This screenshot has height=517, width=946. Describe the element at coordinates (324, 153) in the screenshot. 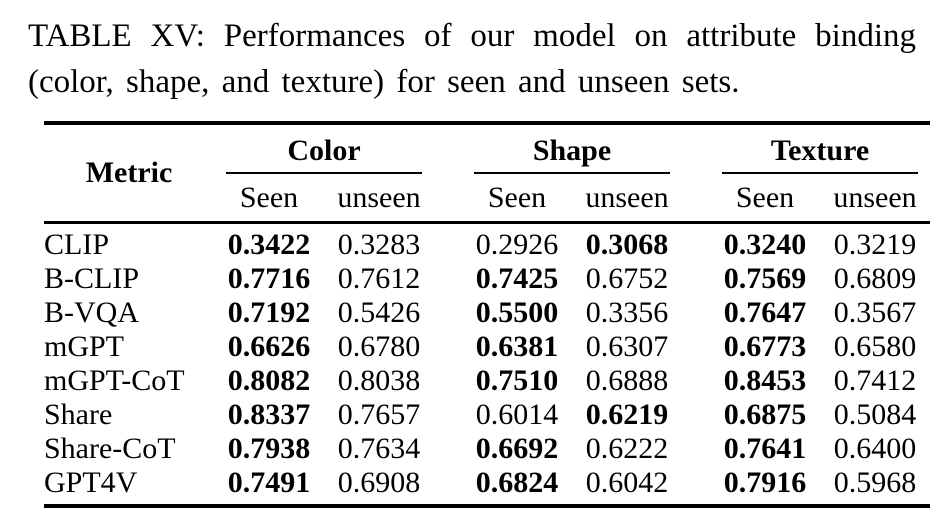

I see `group-header-color-label: Color` at that location.